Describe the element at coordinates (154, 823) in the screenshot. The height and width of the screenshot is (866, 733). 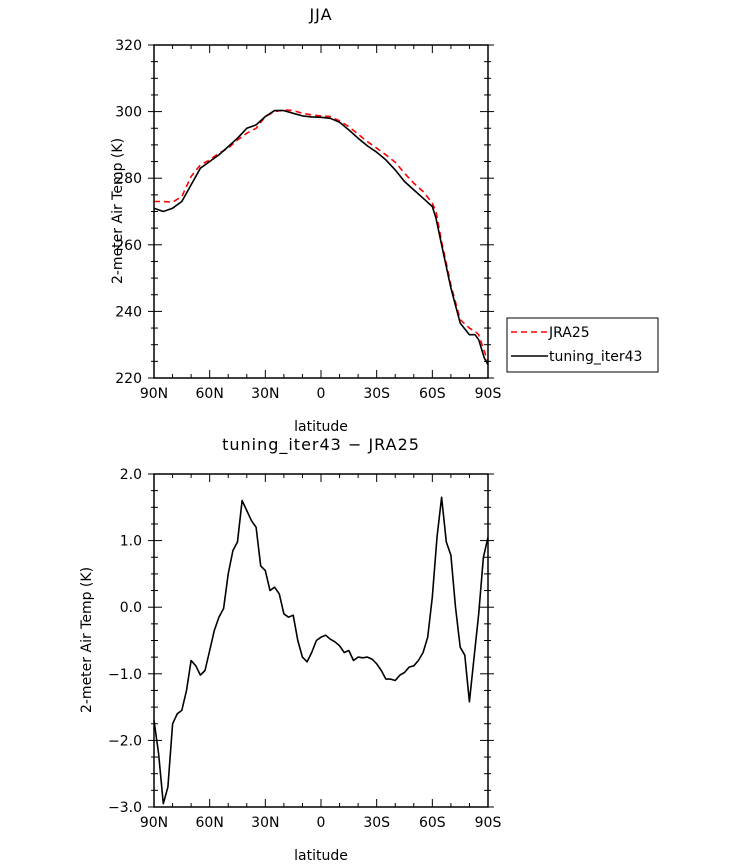
I see `bottom-x-tick-label: 90N` at that location.